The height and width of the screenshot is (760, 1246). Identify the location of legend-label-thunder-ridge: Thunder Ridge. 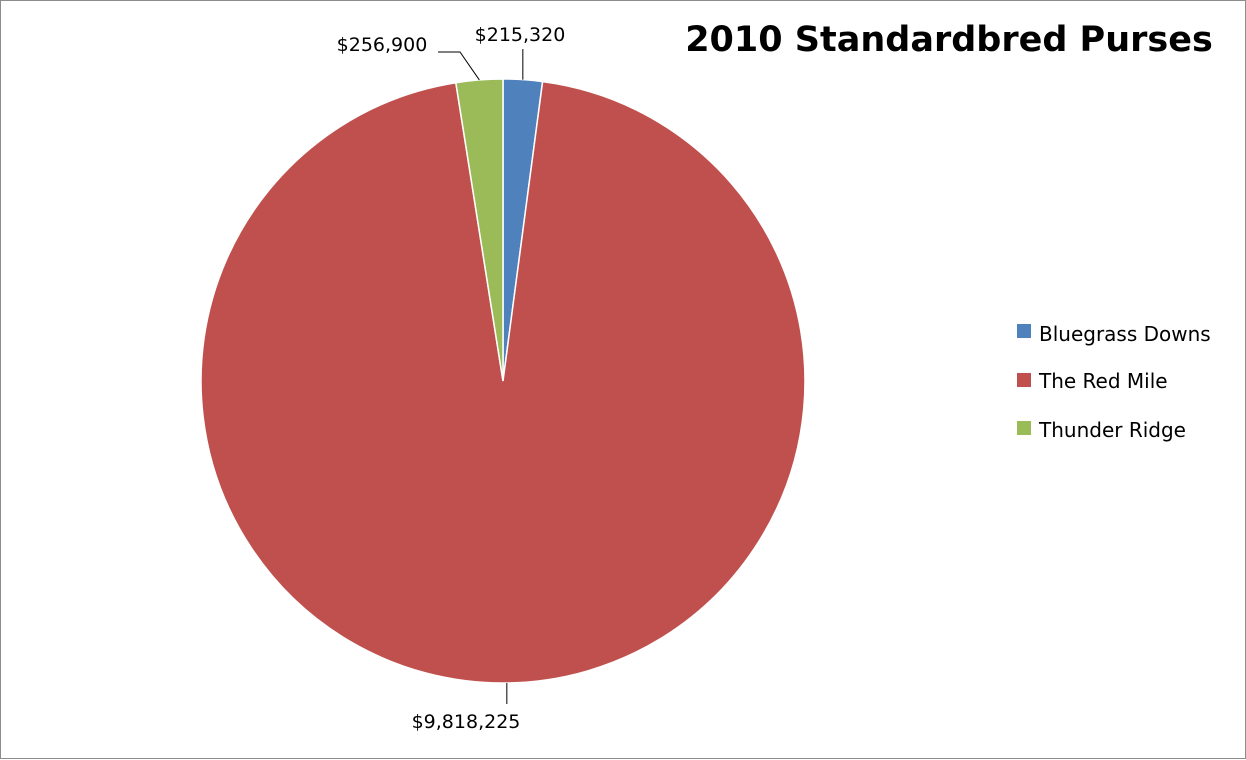
(1112, 430).